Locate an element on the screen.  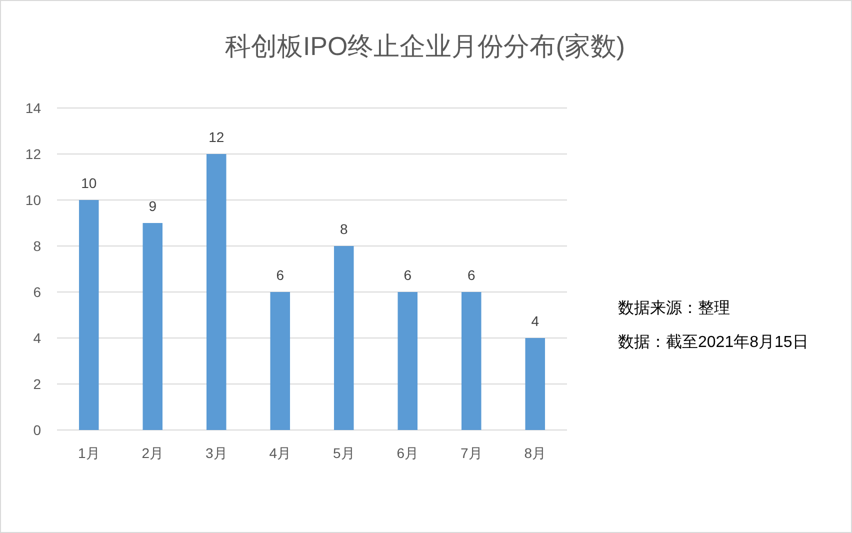
x-tick-label: 5月 is located at coordinates (343, 453).